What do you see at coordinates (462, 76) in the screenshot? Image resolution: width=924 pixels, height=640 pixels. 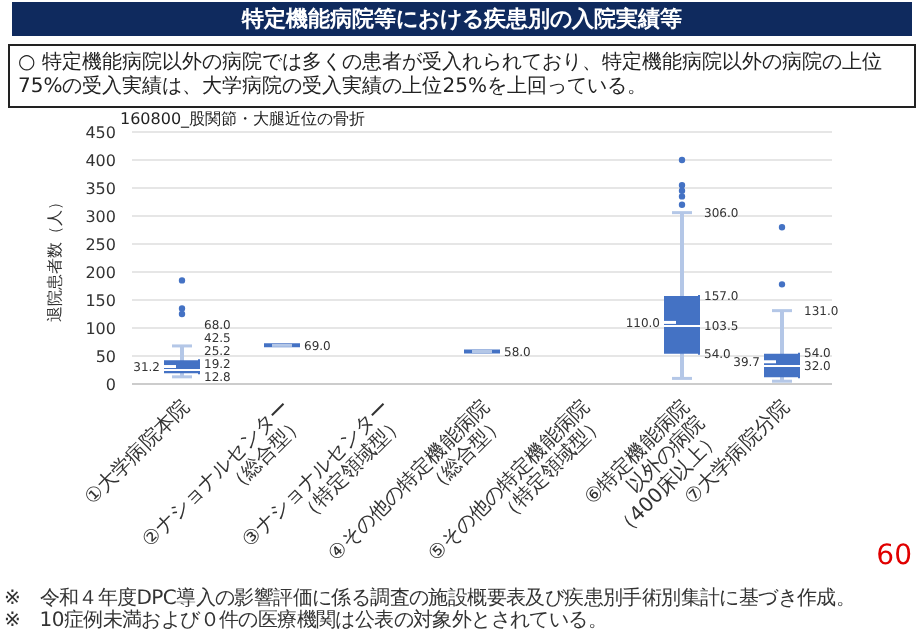 I see `text: ○ 特定機能病院以外の病院では多くの患者が受入れられており、特定機能病院以外の病院の上位75%の受入実績は、大学病院の受入実績の上位25%を上回っている。` at bounding box center [462, 76].